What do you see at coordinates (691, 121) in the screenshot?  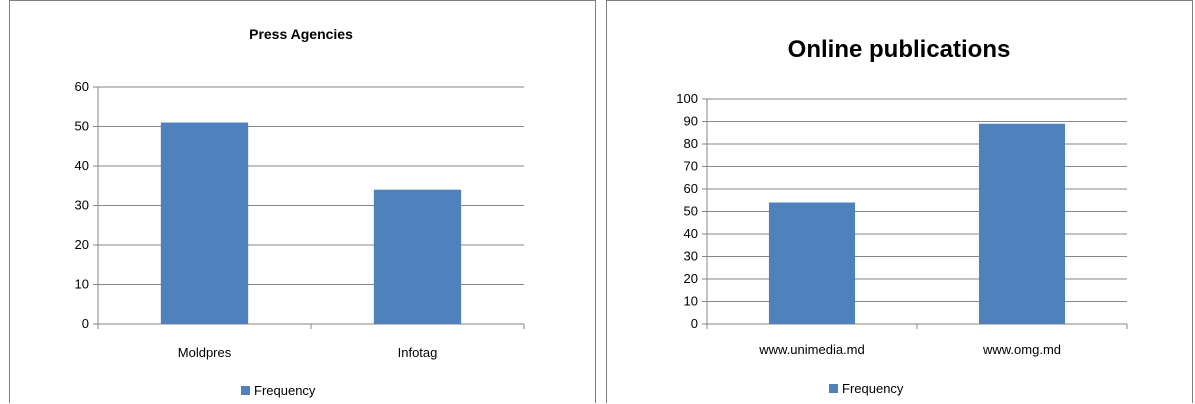 I see `chart-1-y-tick-label: 90` at bounding box center [691, 121].